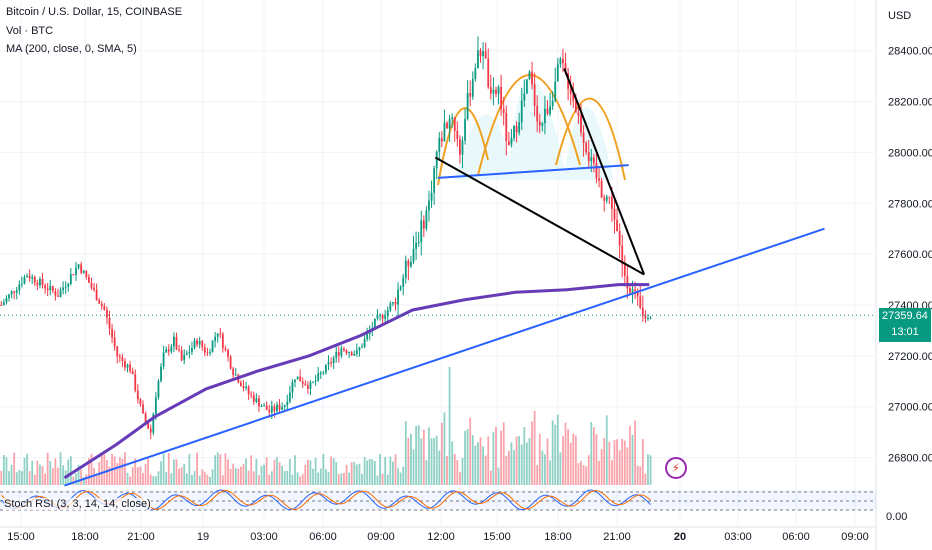 This screenshot has height=550, width=932. Describe the element at coordinates (676, 468) in the screenshot. I see `lightning-icon: ⚡` at that location.